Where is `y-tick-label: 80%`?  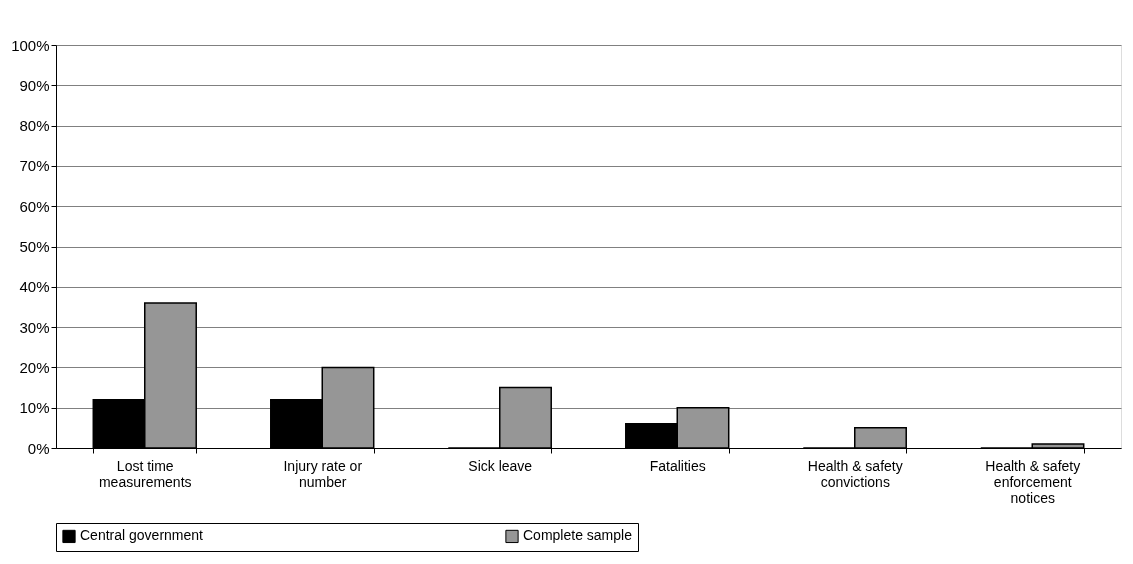
y-tick-label: 80% is located at coordinates (34, 126).